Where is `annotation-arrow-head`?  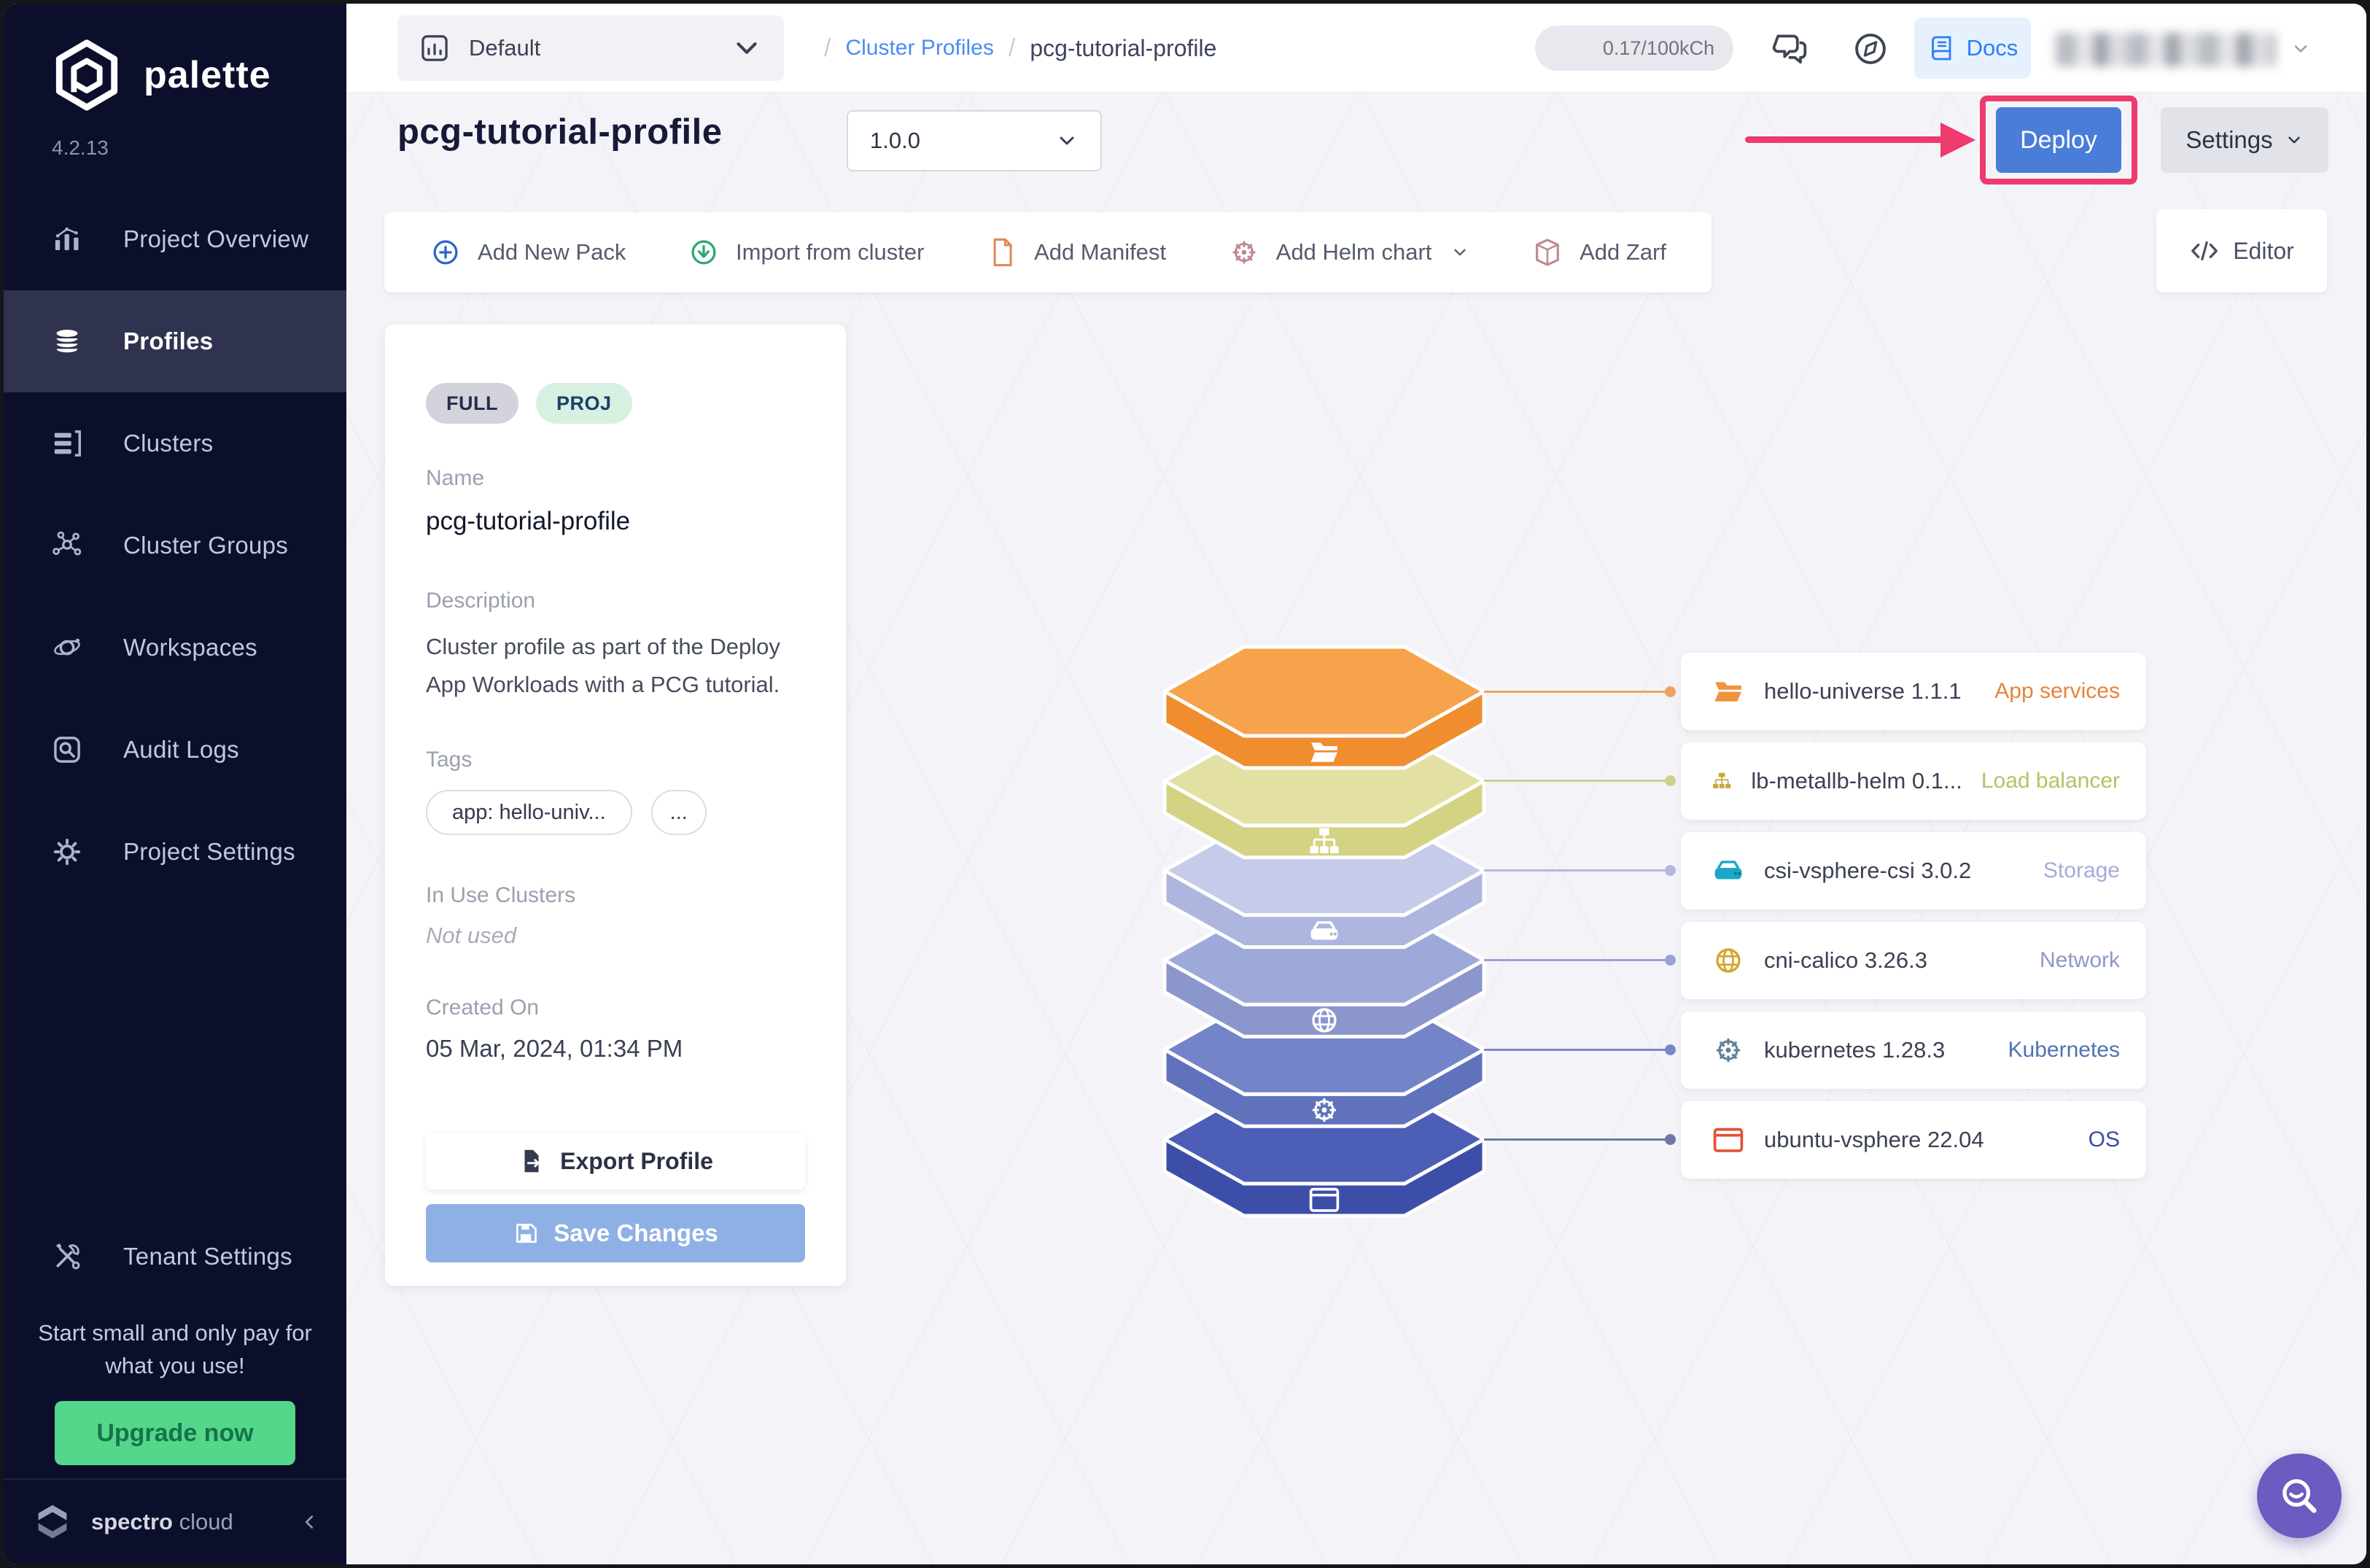
annotation-arrow-head is located at coordinates (1957, 140).